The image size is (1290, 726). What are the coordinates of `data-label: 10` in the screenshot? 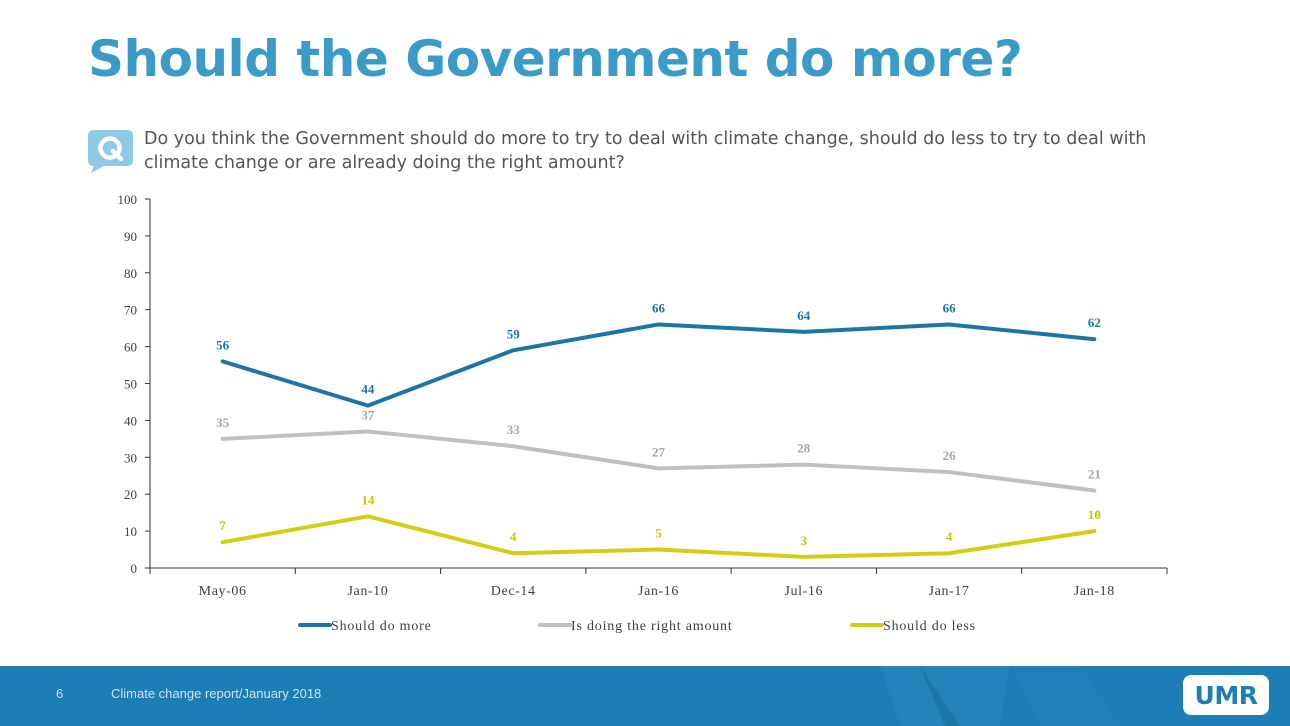 It's located at (1094, 514).